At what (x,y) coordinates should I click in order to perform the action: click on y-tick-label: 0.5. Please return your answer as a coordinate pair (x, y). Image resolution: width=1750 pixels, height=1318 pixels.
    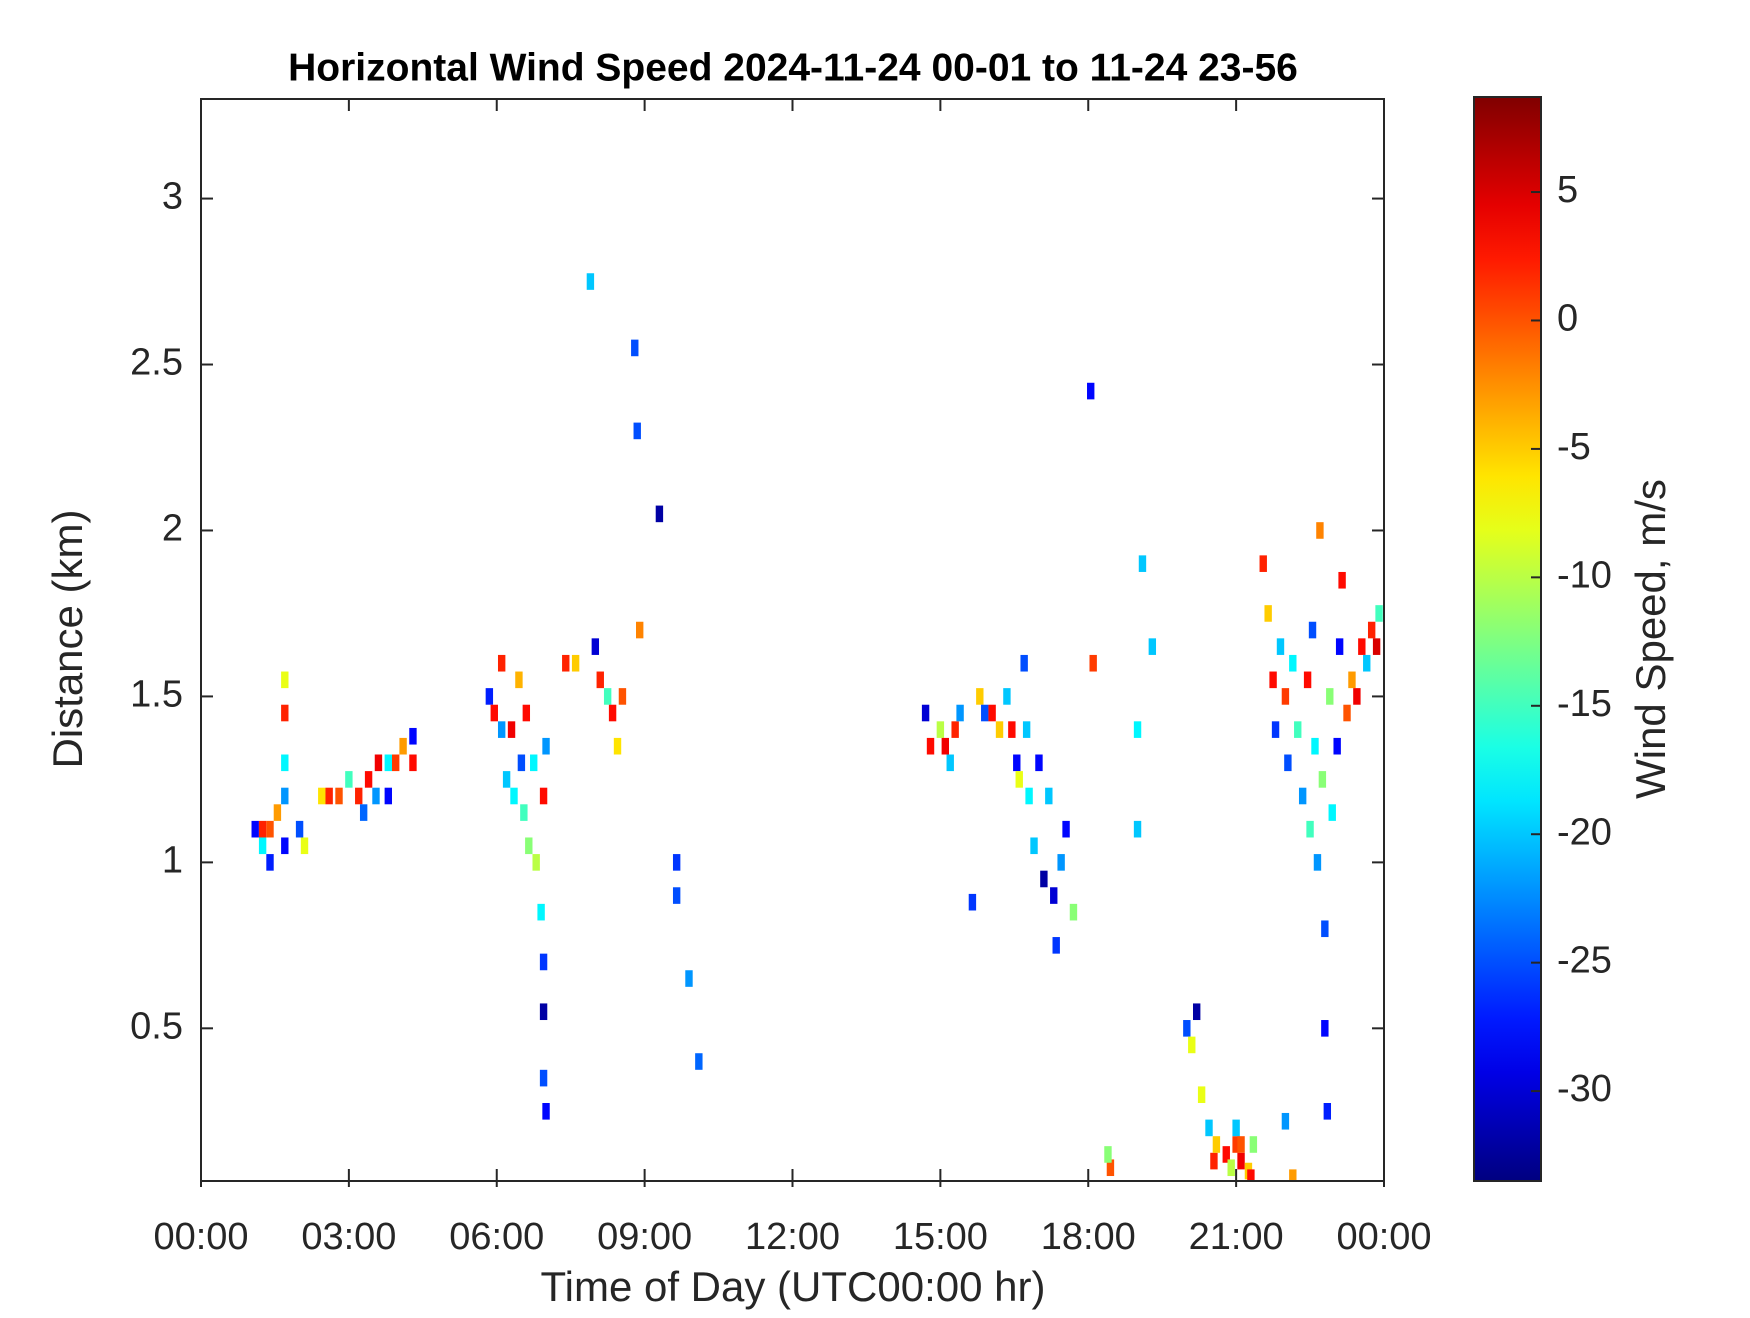
    Looking at the image, I should click on (156, 1026).